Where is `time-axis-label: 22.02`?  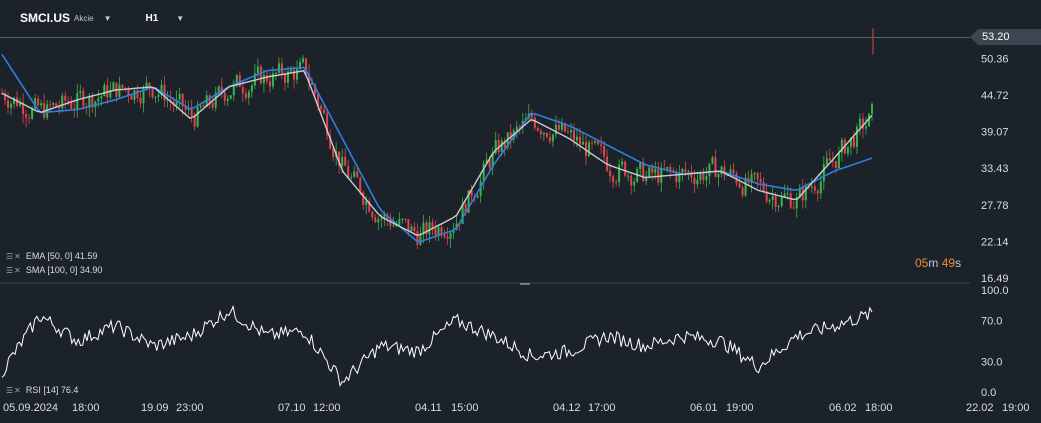 time-axis-label: 22.02 is located at coordinates (980, 408).